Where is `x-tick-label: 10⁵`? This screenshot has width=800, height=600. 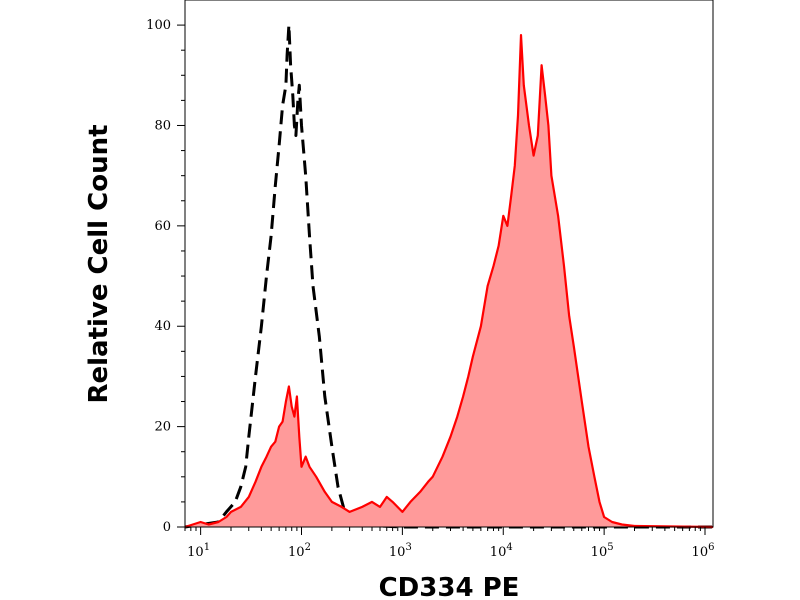 x-tick-label: 10⁵ is located at coordinates (602, 551).